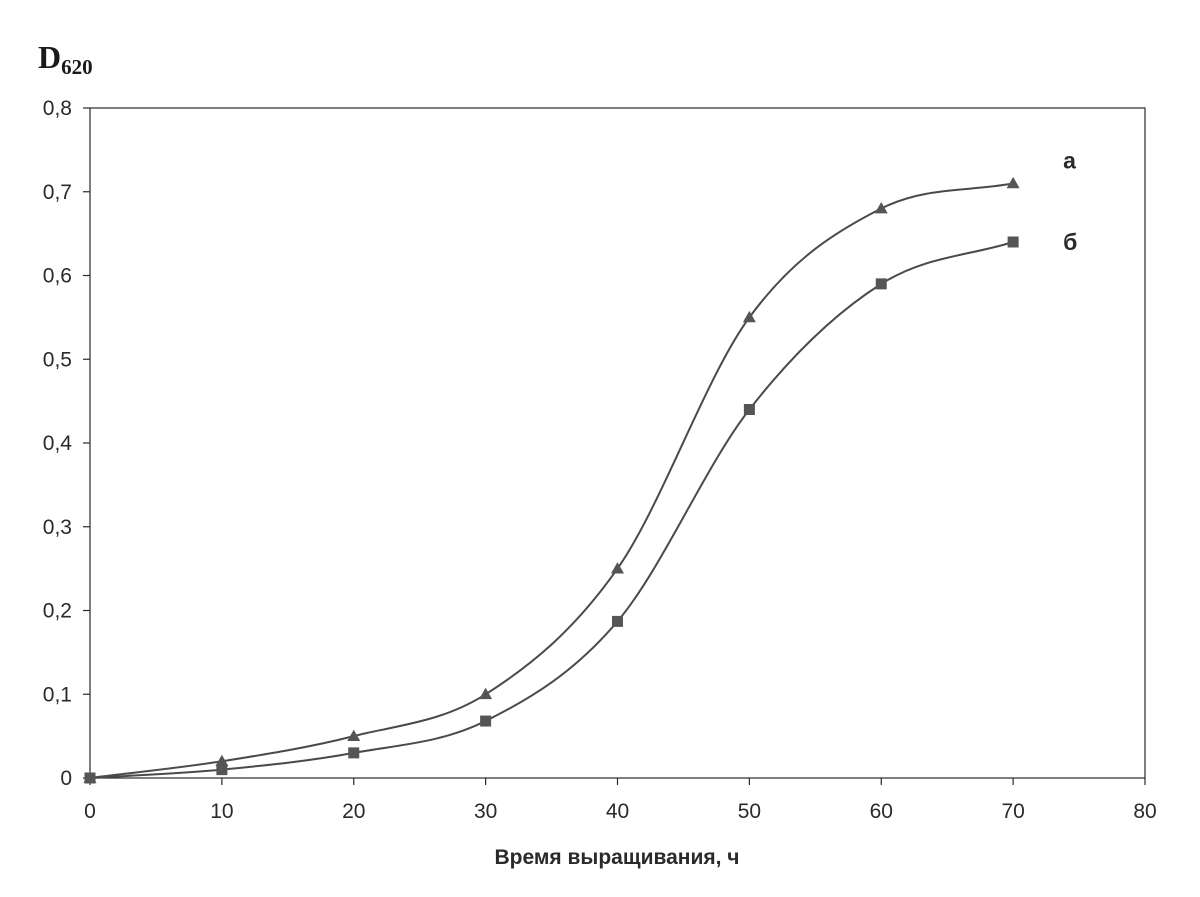  Describe the element at coordinates (57, 192) in the screenshot. I see `y-tick-label: 0,7` at that location.